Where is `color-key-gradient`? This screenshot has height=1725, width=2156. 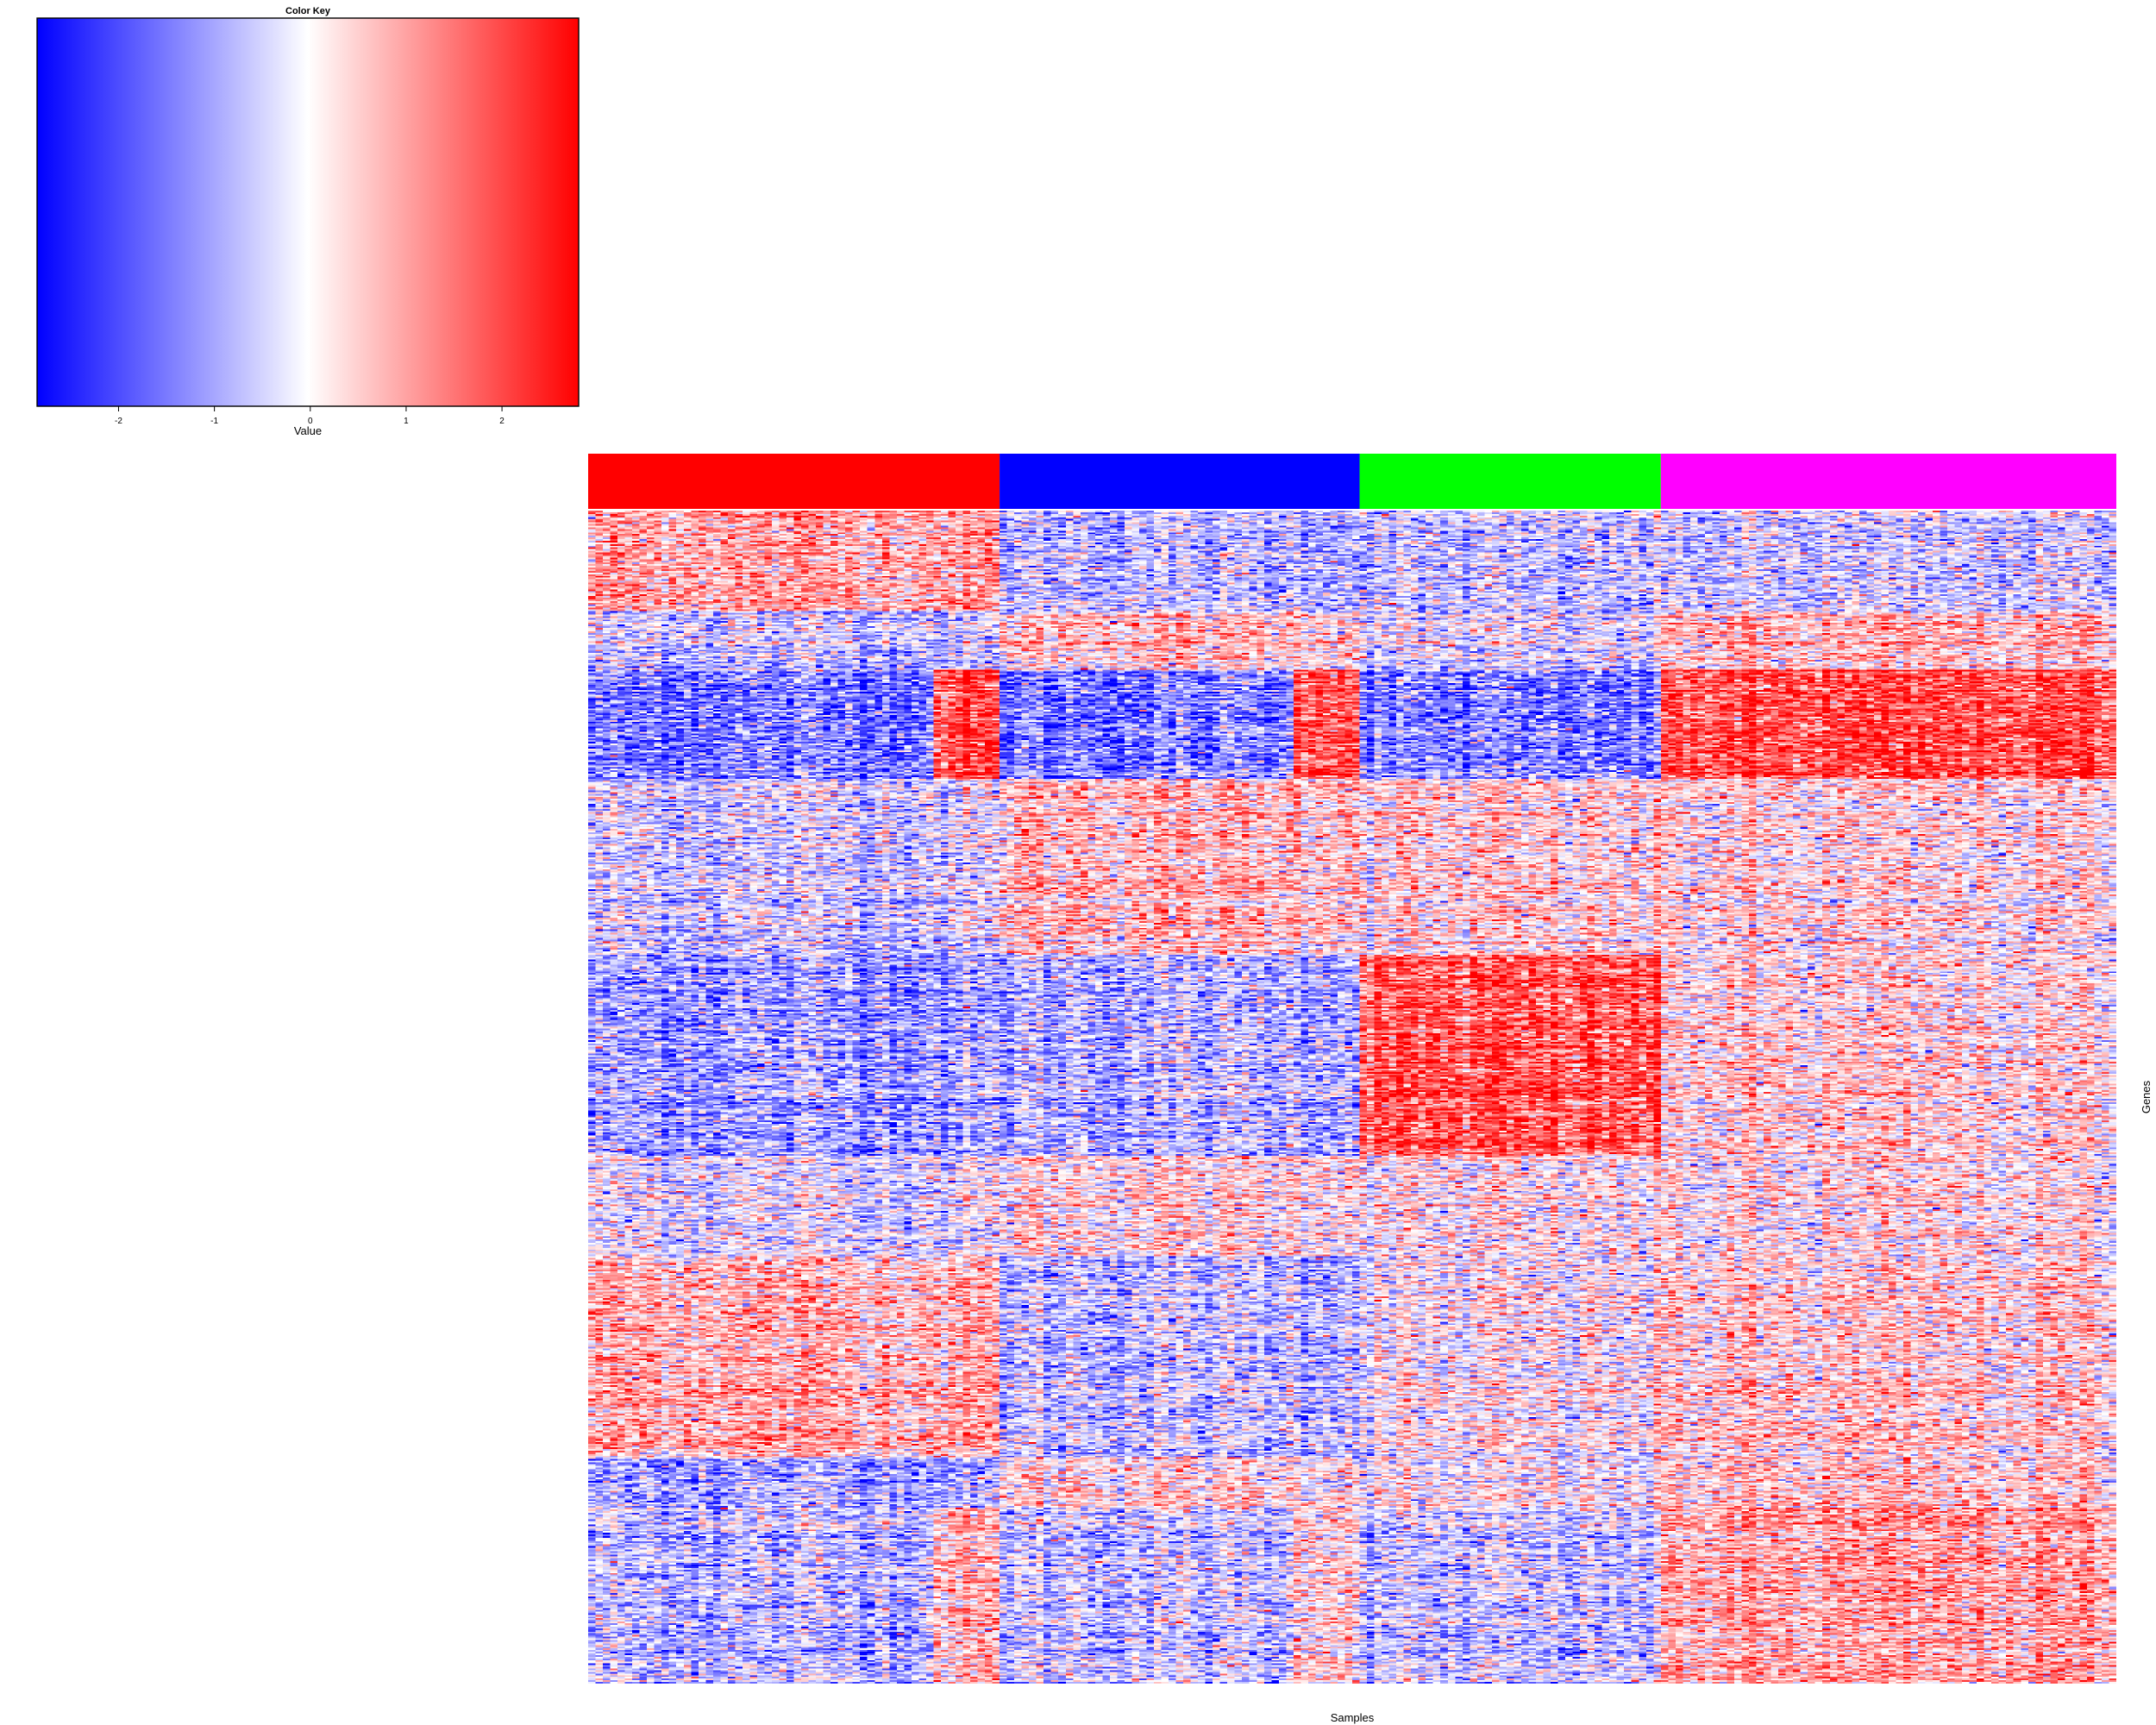
color-key-gradient is located at coordinates (308, 212).